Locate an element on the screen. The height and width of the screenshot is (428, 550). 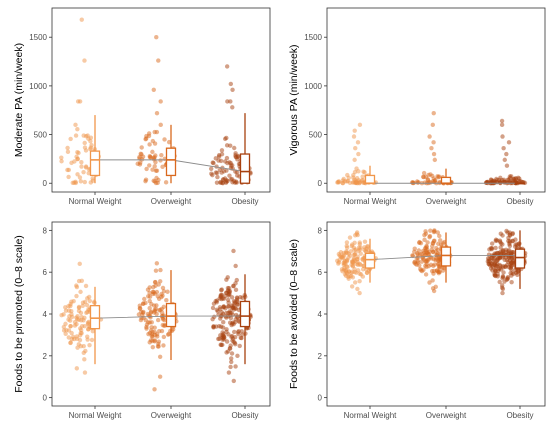
y-tick-label: 4 is located at coordinates (320, 314).